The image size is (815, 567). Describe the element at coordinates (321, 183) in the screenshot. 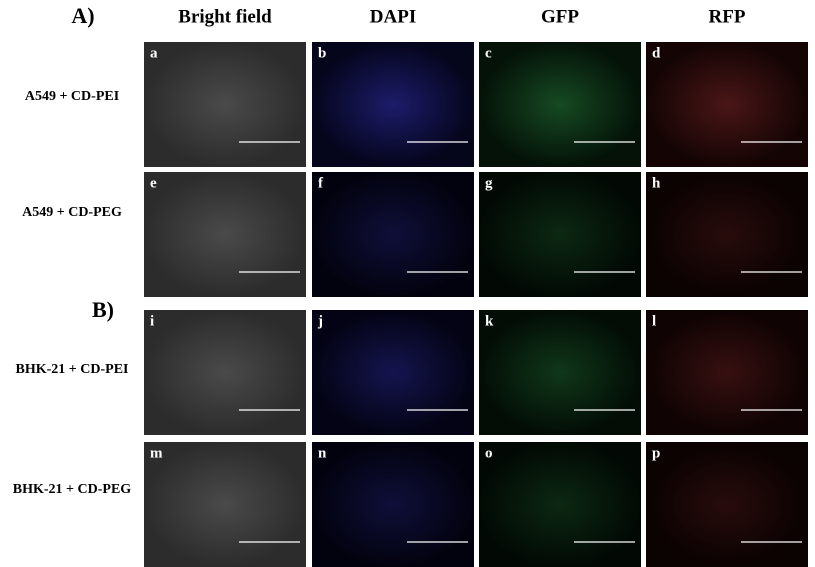

I see `panel-letter: f` at that location.